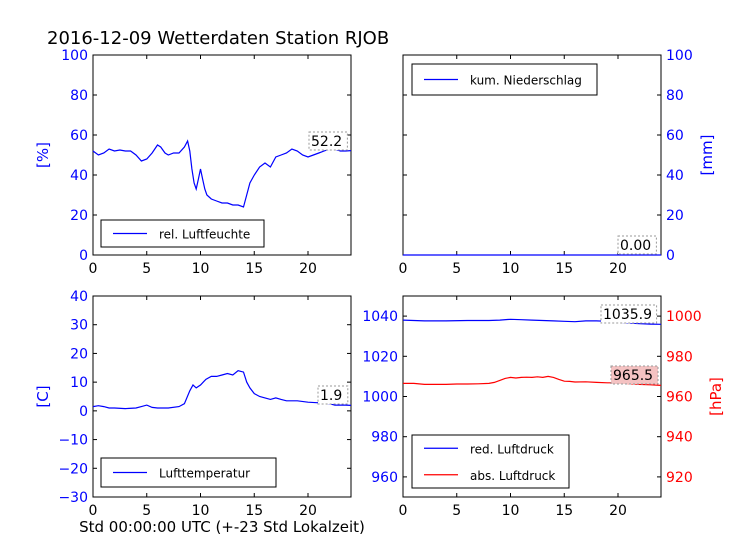 This screenshot has width=736, height=552. I want to click on y-axis-label: [mm], so click(707, 155).